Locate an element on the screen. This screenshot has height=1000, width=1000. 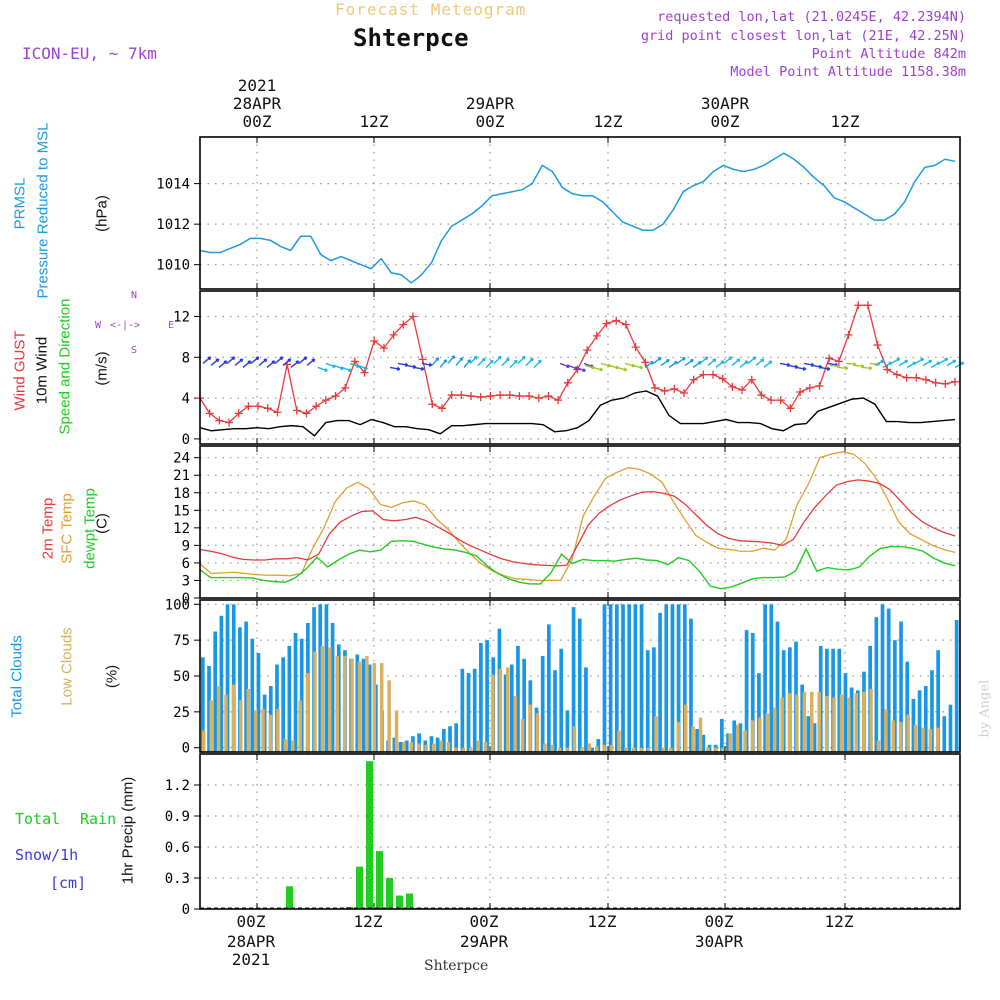
top-axis-label-5-2: 12Z is located at coordinates (845, 121).